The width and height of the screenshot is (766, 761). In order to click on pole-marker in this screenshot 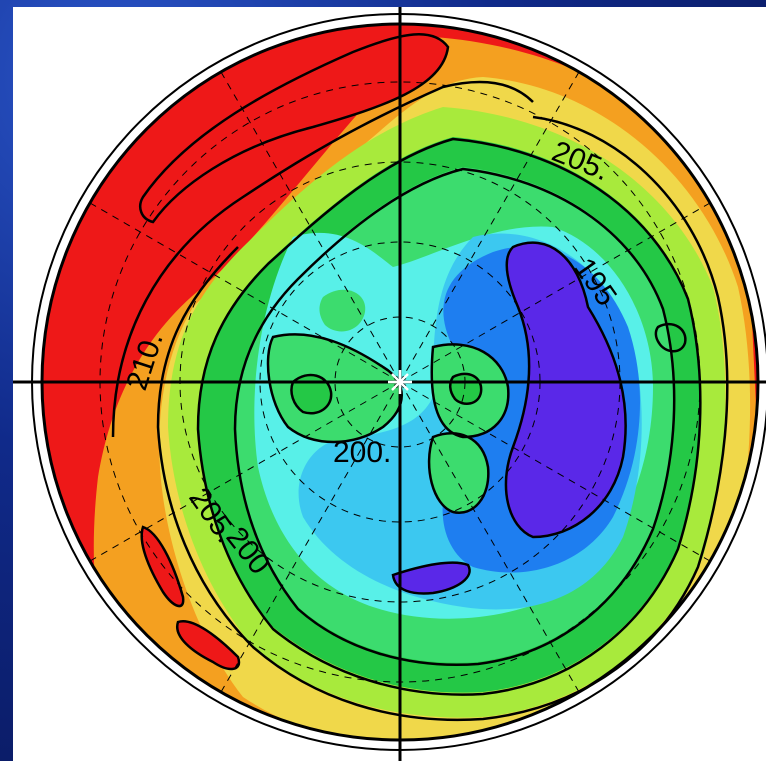, I will do `click(400, 382)`.